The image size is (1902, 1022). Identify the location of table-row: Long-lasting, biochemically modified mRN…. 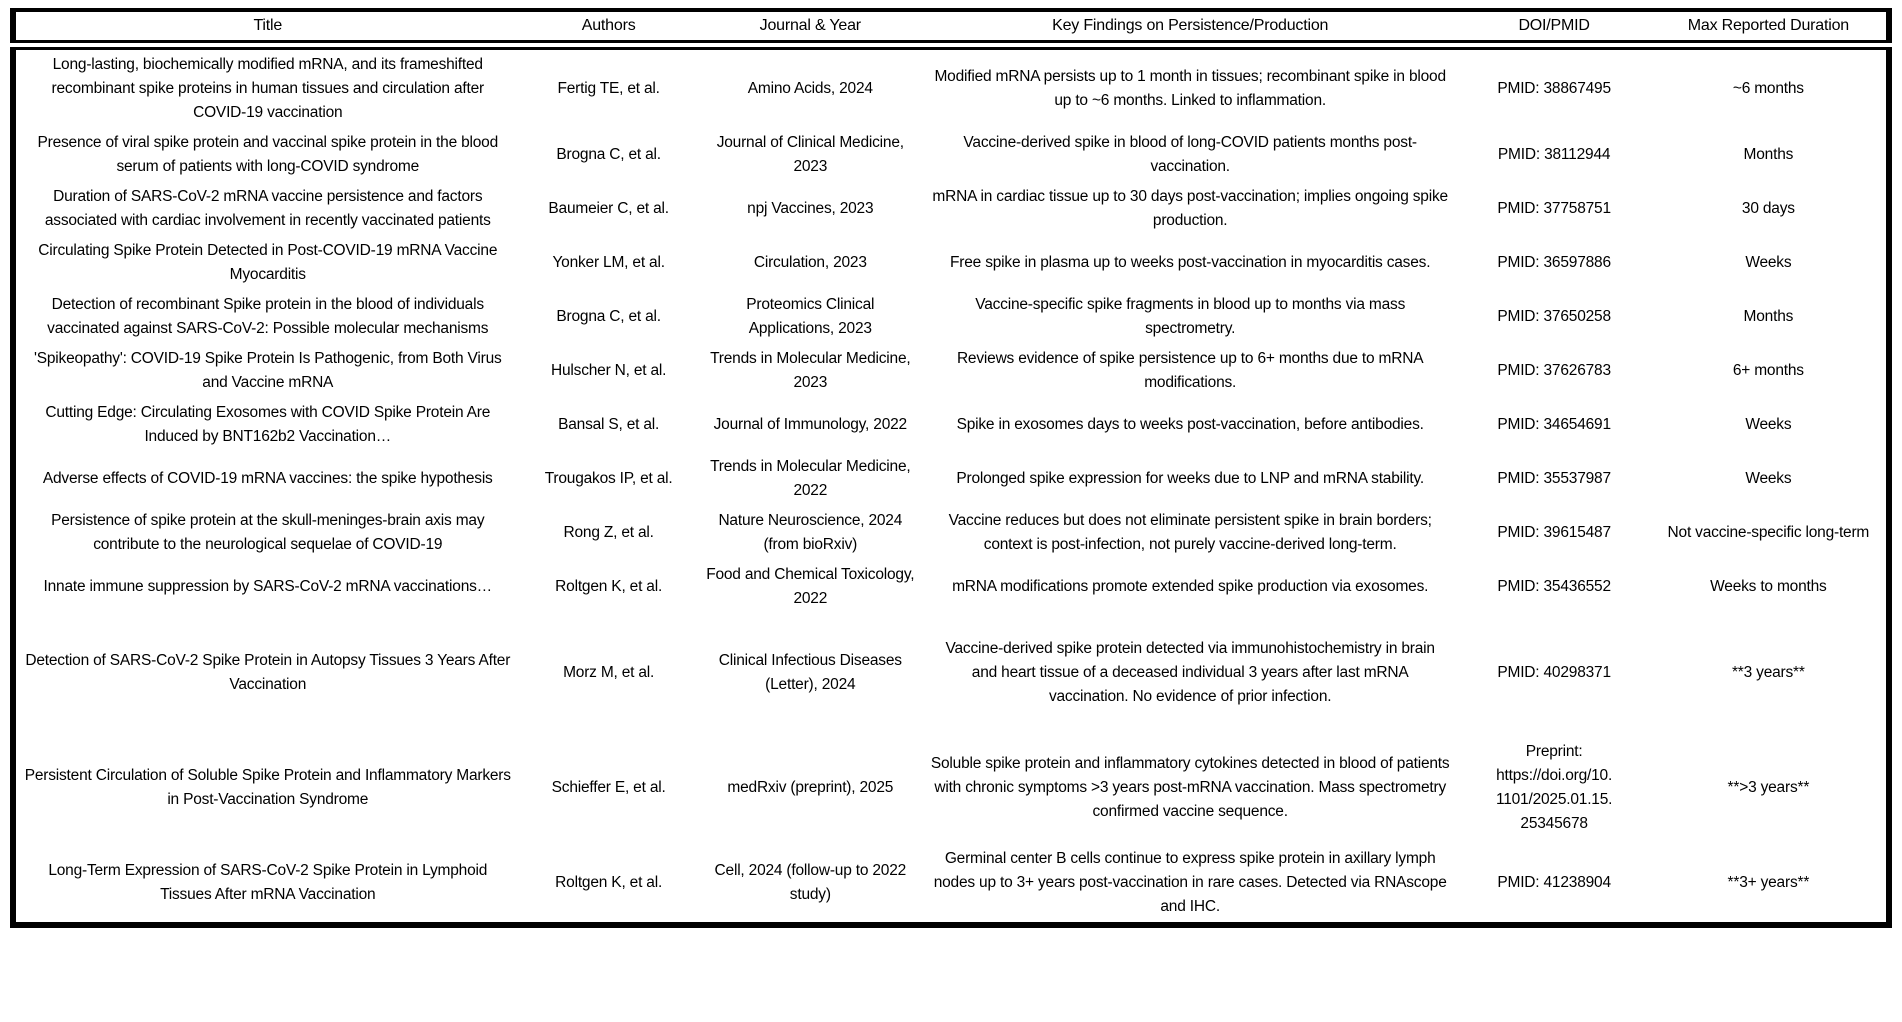
(951, 86).